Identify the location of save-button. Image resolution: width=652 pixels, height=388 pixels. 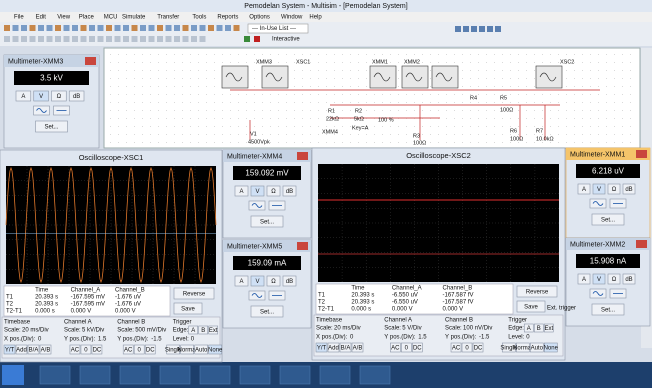
(531, 306).